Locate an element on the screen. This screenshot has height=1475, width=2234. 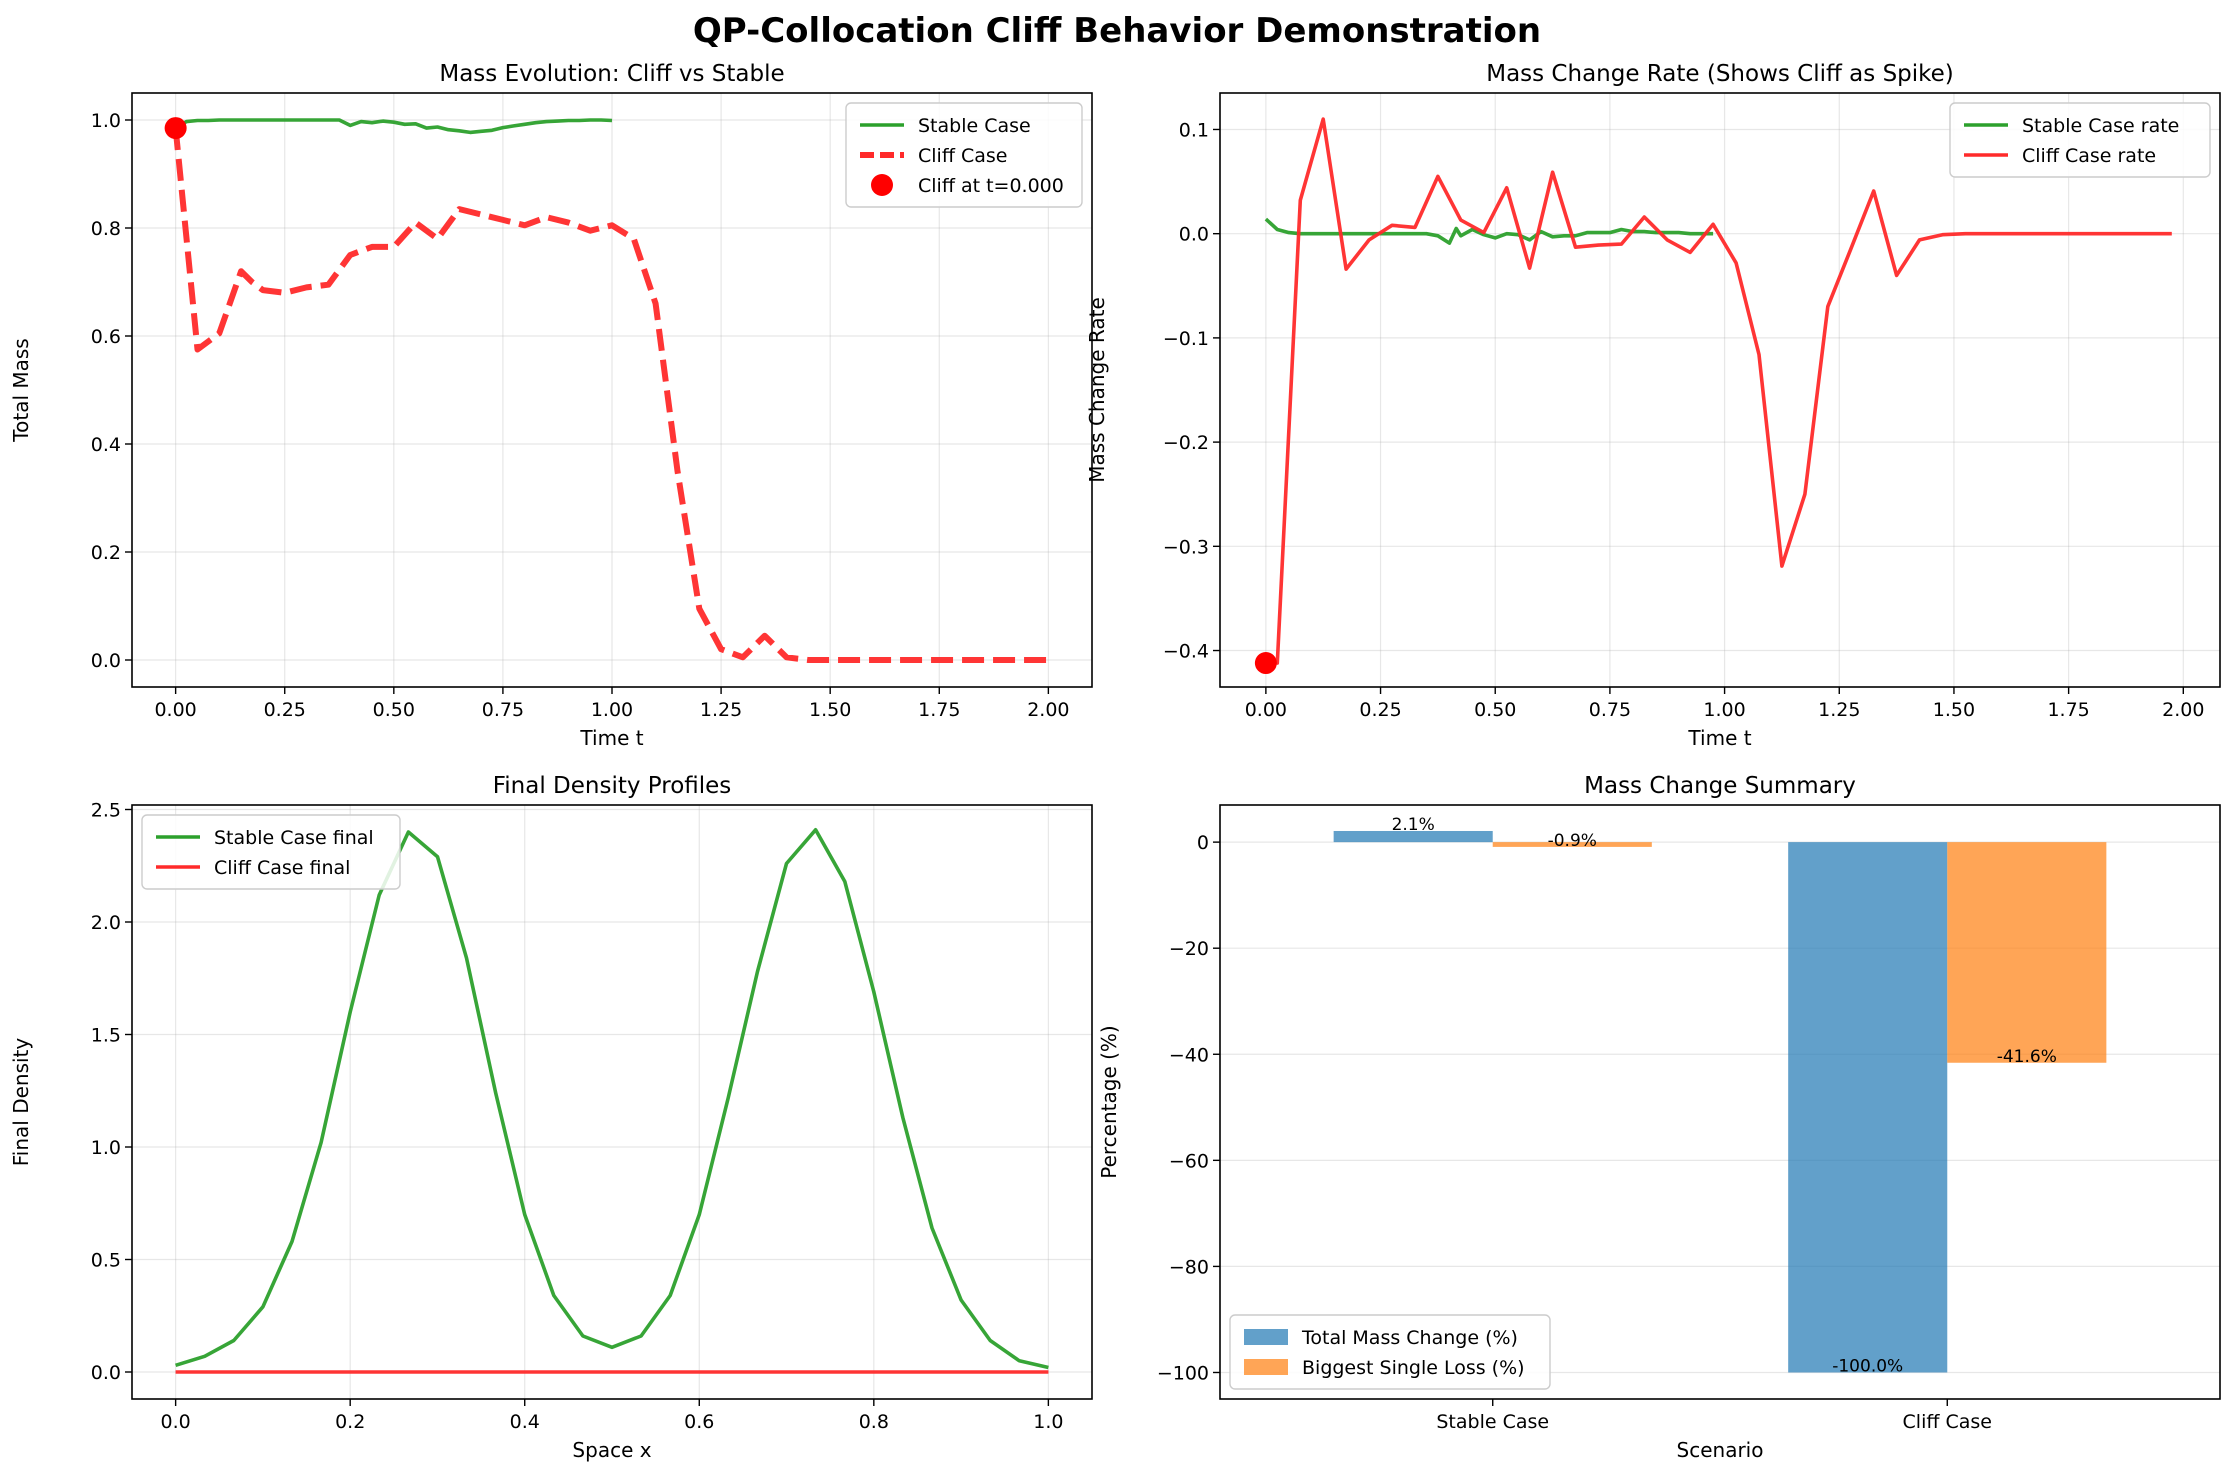
mass-evolution-y-tick-label: 0.0 is located at coordinates (106, 661).